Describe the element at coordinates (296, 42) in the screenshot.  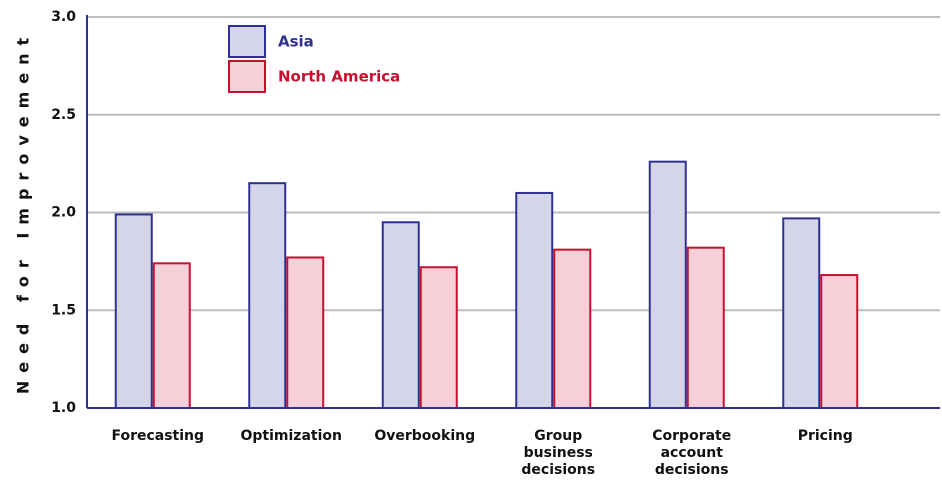
I see `legend-label: Asia` at that location.